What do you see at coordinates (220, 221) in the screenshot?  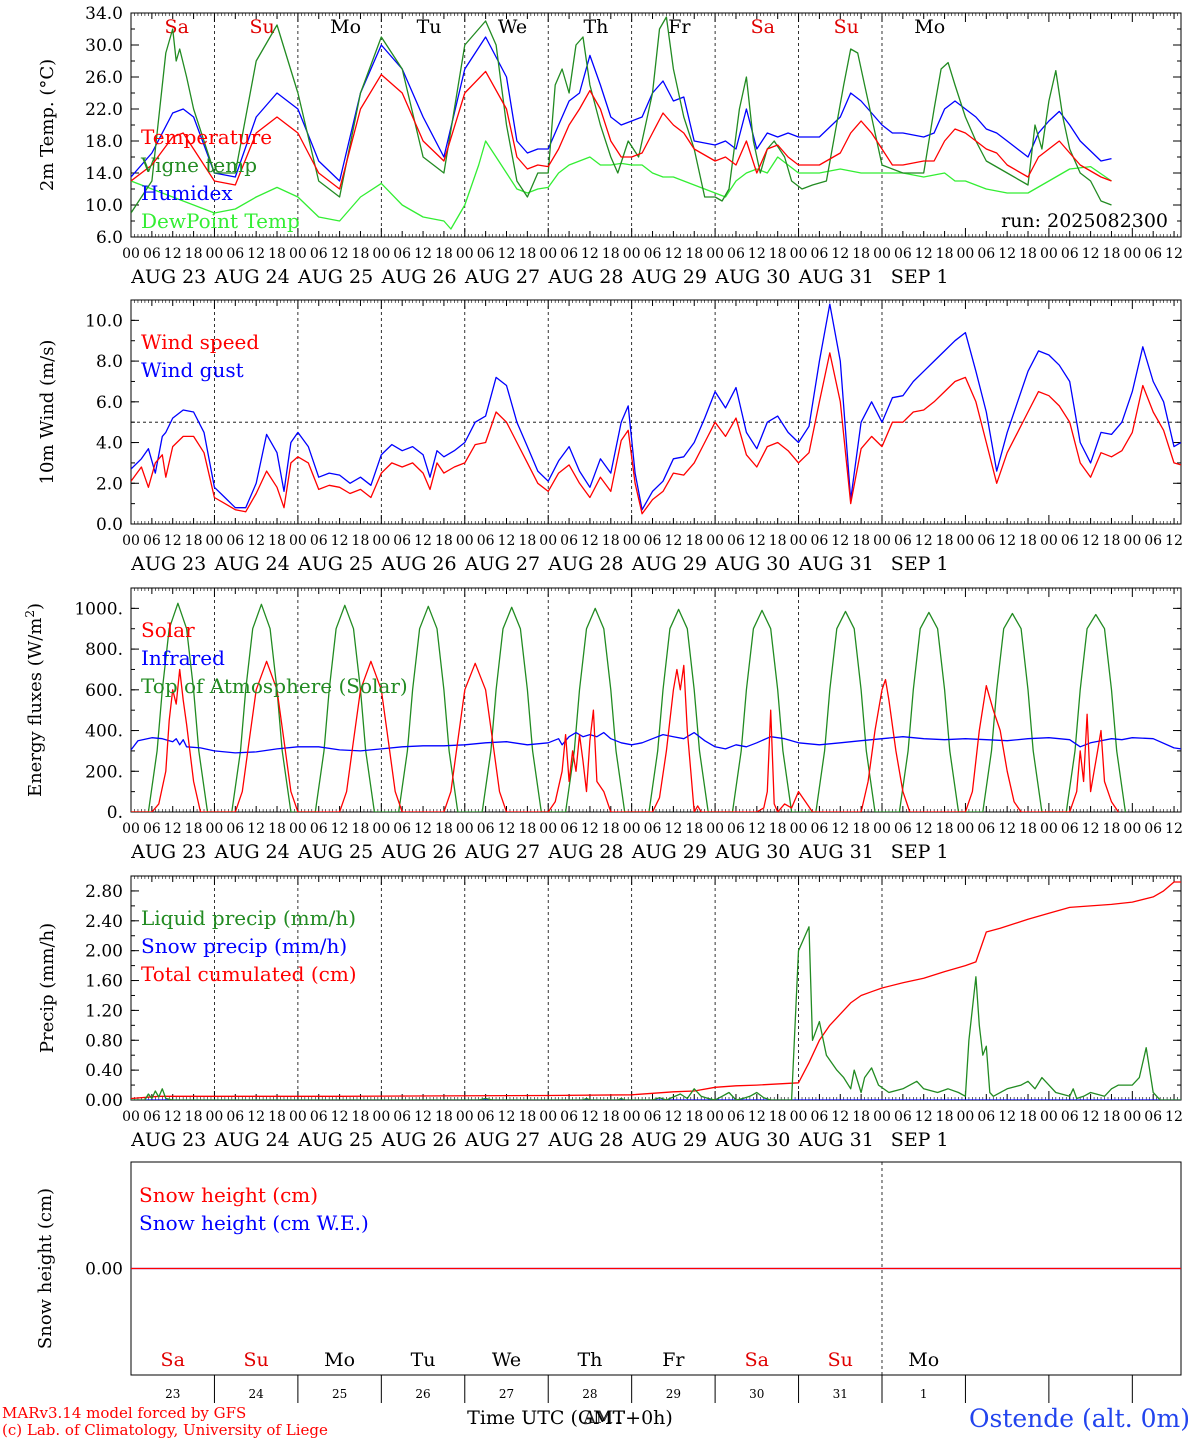 I see `legend-entry: DewPoint Temp` at bounding box center [220, 221].